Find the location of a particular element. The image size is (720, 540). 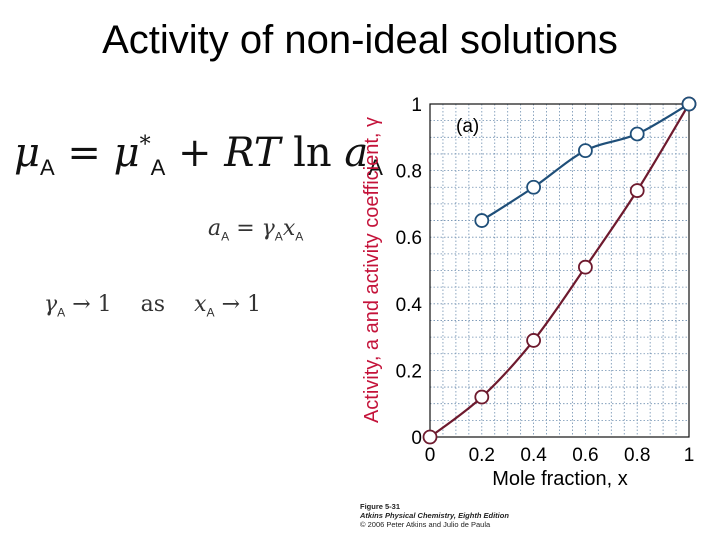

ideal-limit-equation: γA → 1 as xA → 1 is located at coordinates (153, 306).